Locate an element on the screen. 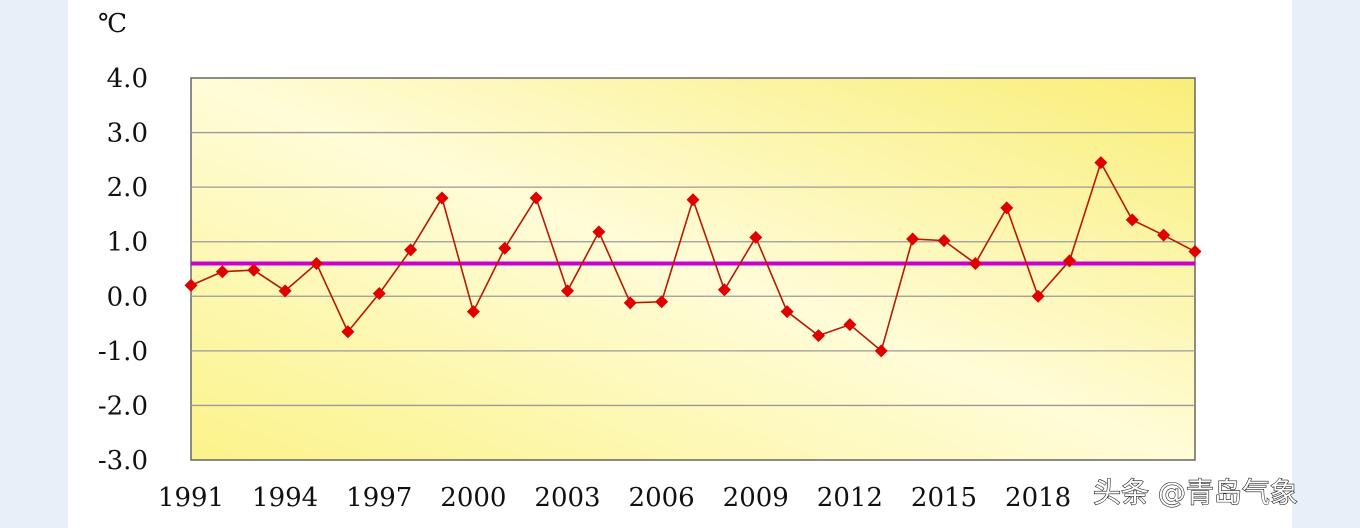 The image size is (1360, 528). x-tick-label: 2012 is located at coordinates (850, 498).